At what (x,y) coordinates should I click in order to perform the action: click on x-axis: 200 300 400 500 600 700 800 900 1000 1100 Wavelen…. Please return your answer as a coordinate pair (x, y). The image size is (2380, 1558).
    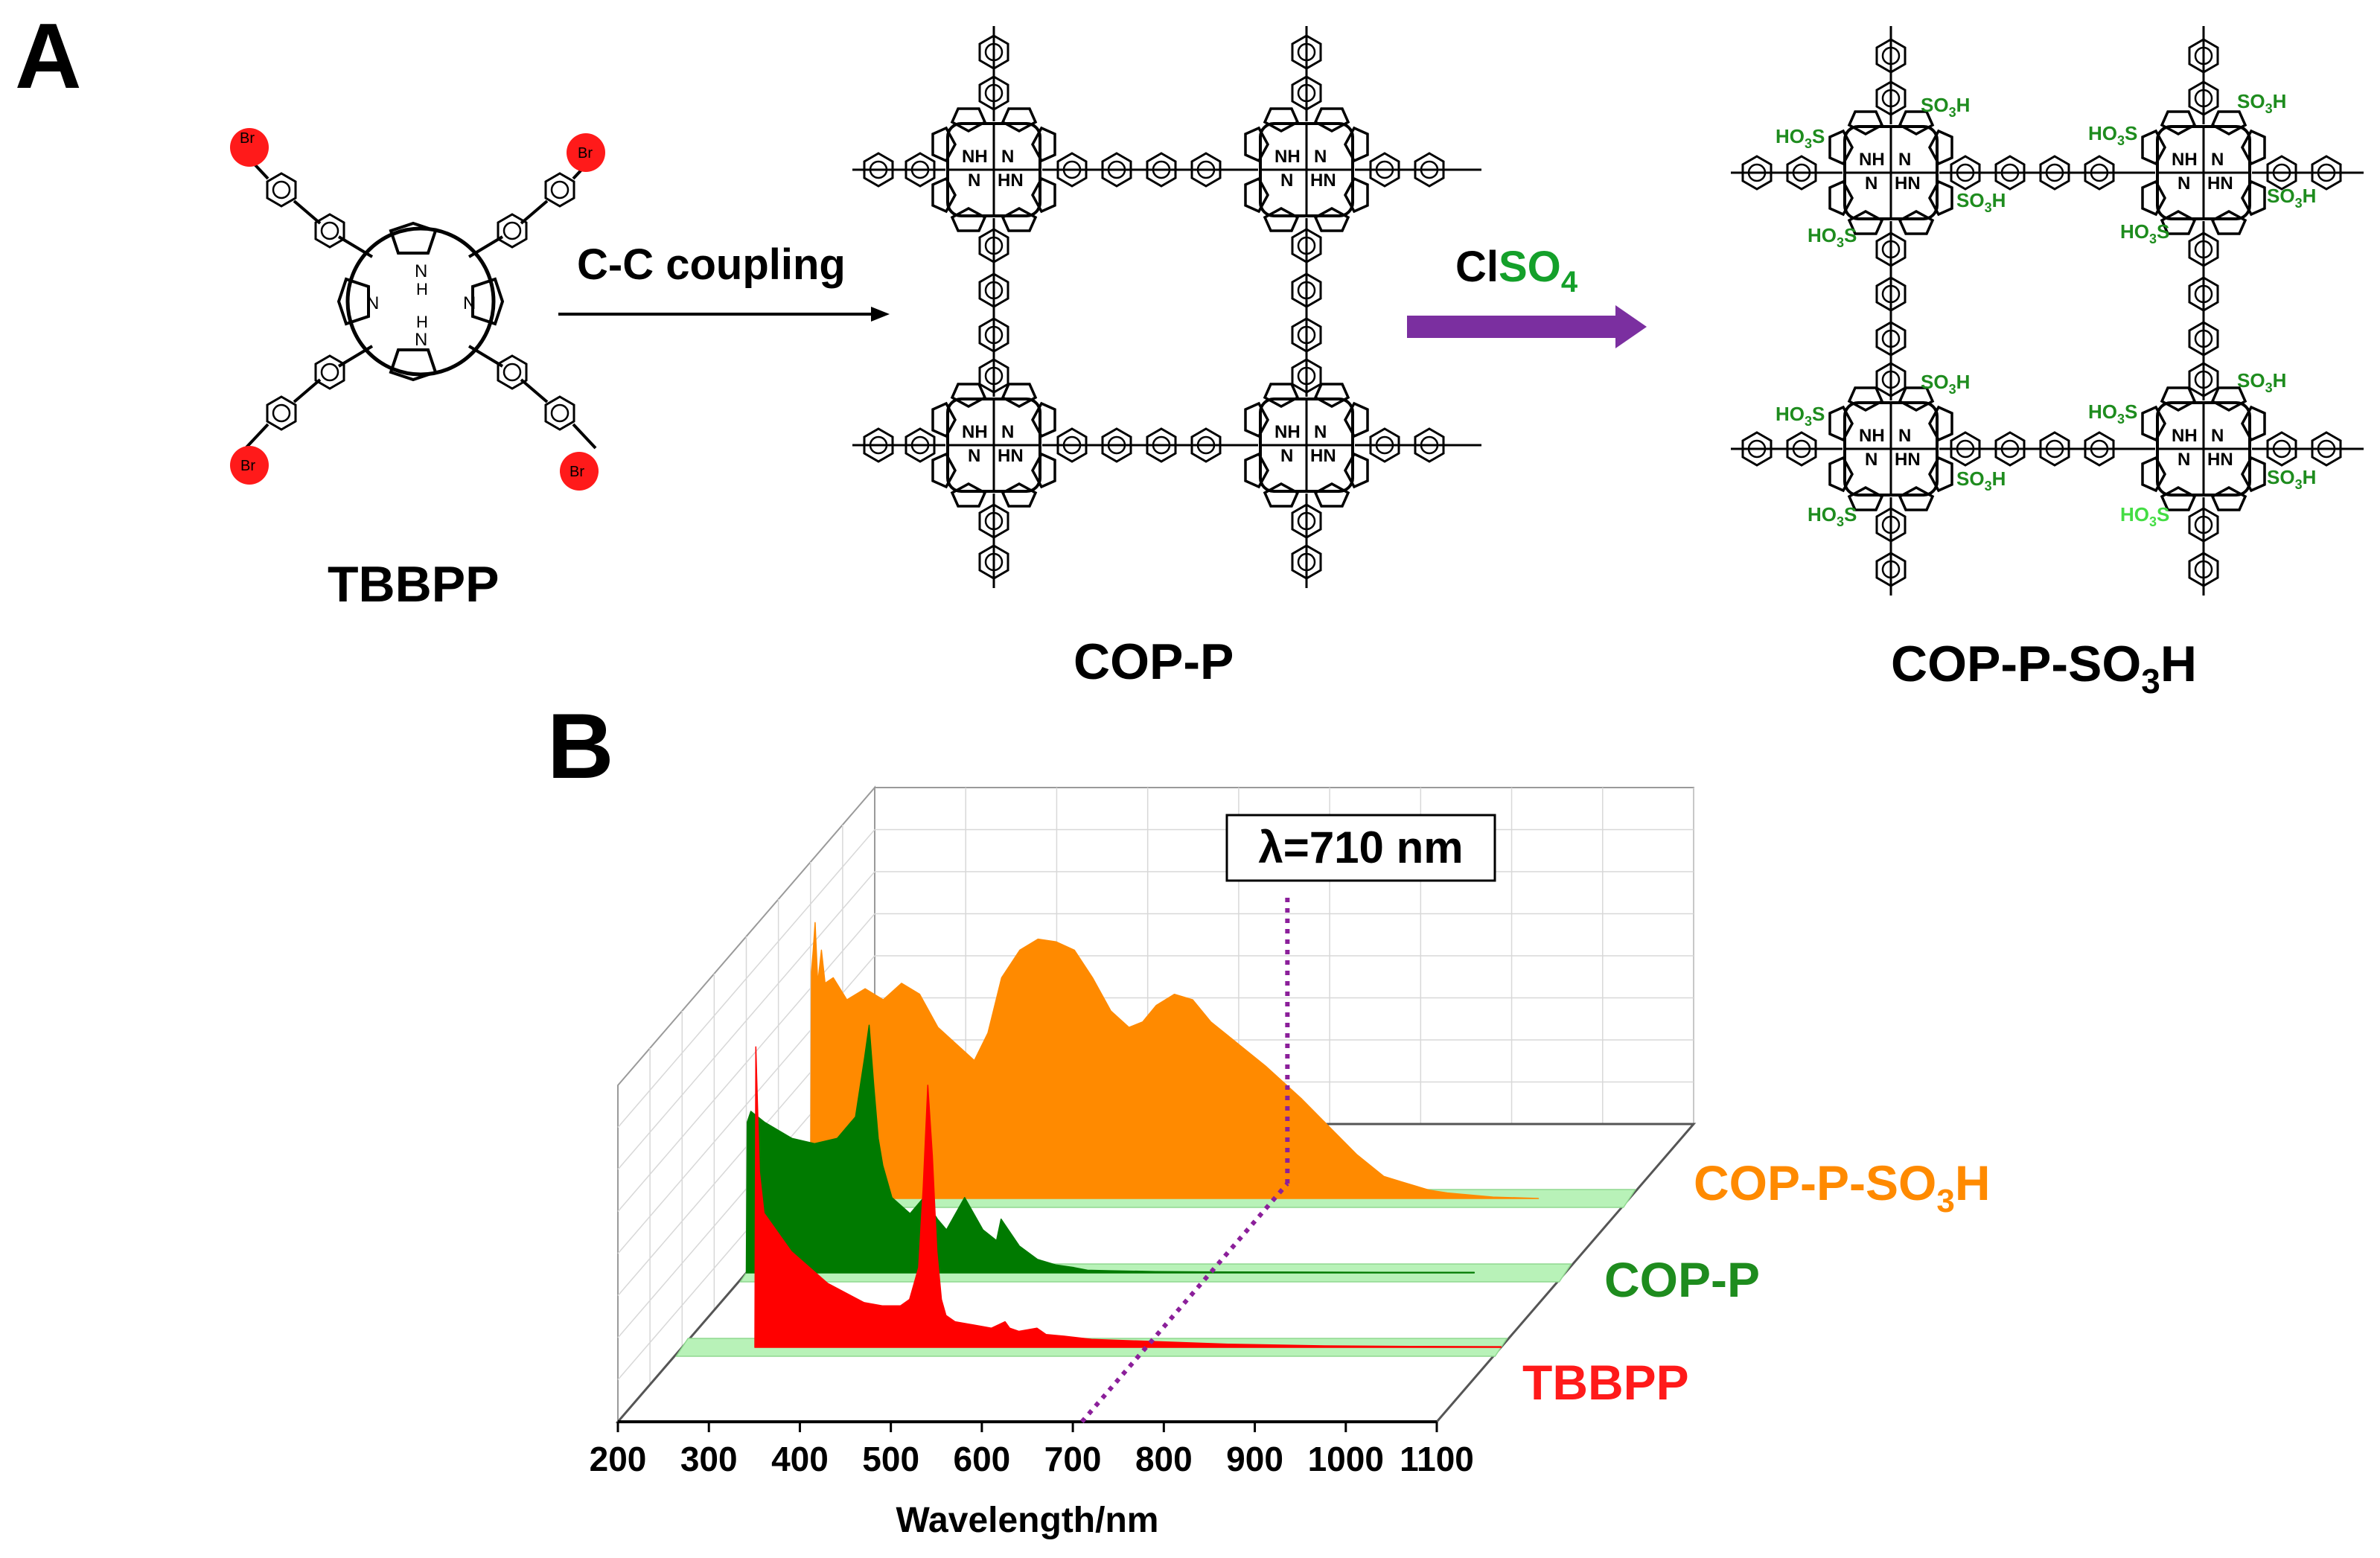
    Looking at the image, I should click on (1032, 1480).